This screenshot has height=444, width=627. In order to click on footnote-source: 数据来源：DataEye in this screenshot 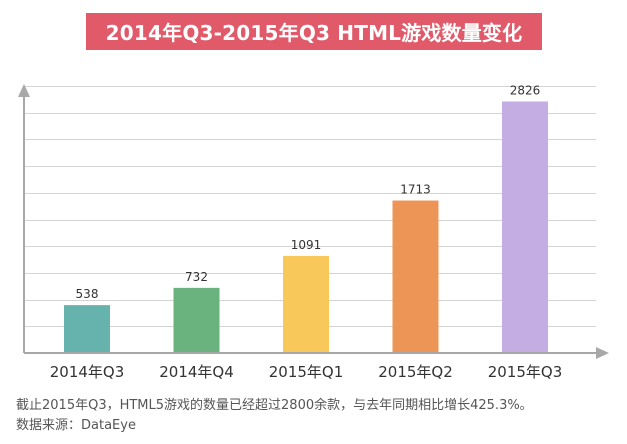, I will do `click(76, 425)`.